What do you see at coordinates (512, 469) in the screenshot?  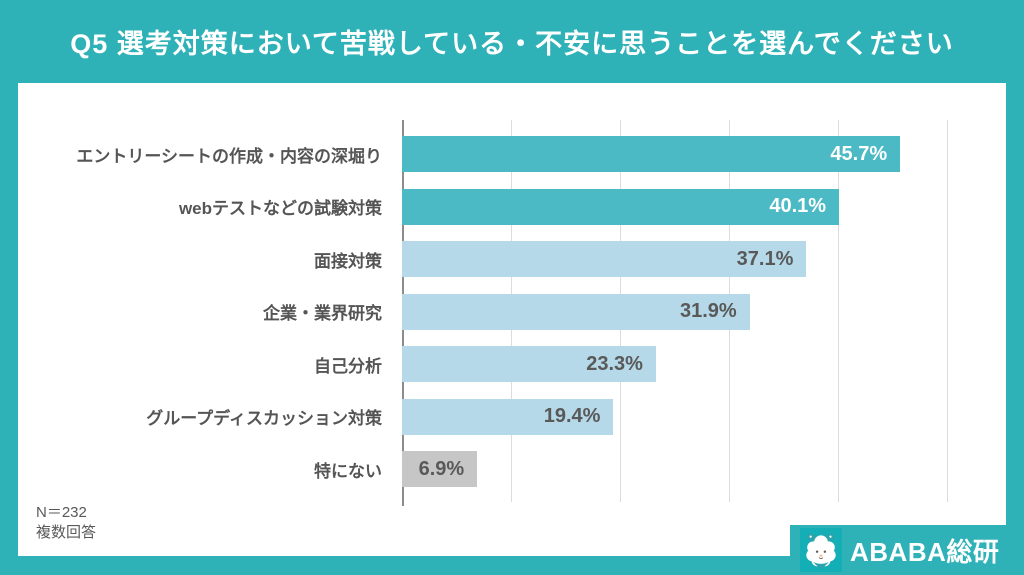 I see `chart-row: 特にない 6.9%` at bounding box center [512, 469].